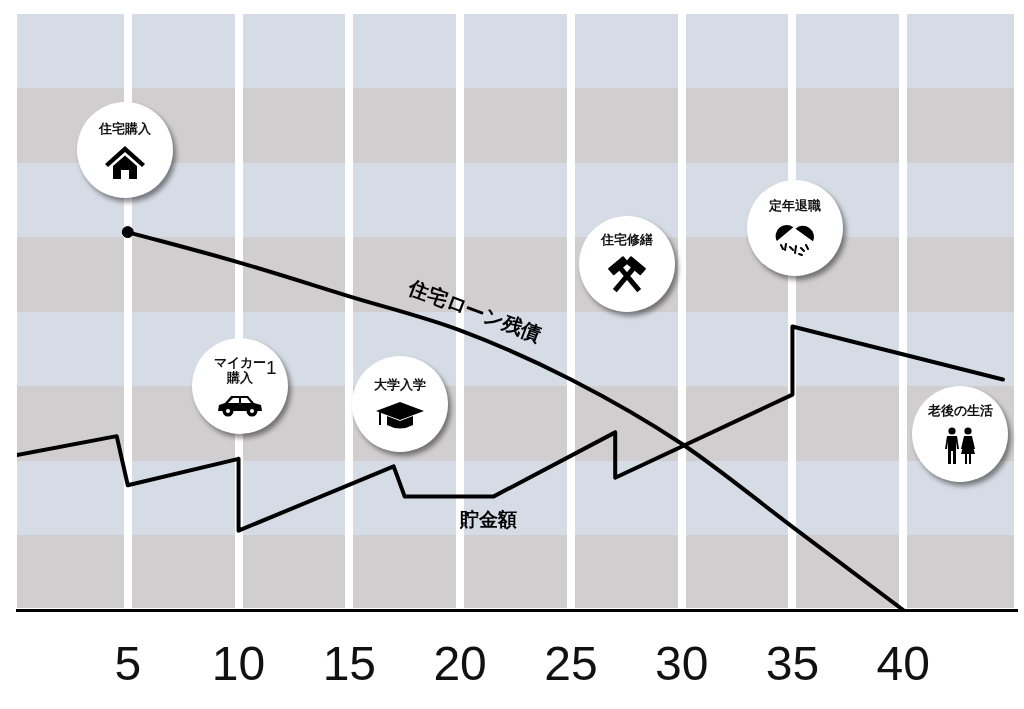 This screenshot has height=709, width=1024. What do you see at coordinates (795, 205) in the screenshot?
I see `text: 定年退職` at bounding box center [795, 205].